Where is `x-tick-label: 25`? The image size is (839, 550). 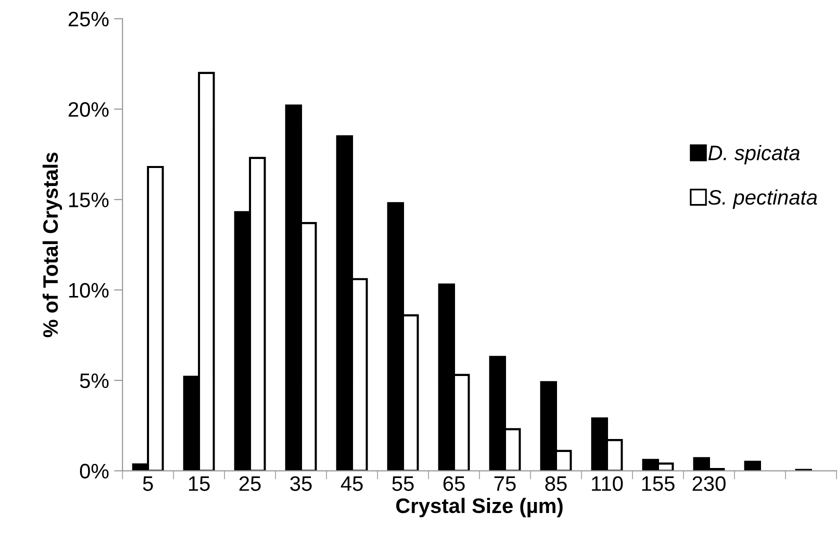 x-tick-label: 25 is located at coordinates (250, 483).